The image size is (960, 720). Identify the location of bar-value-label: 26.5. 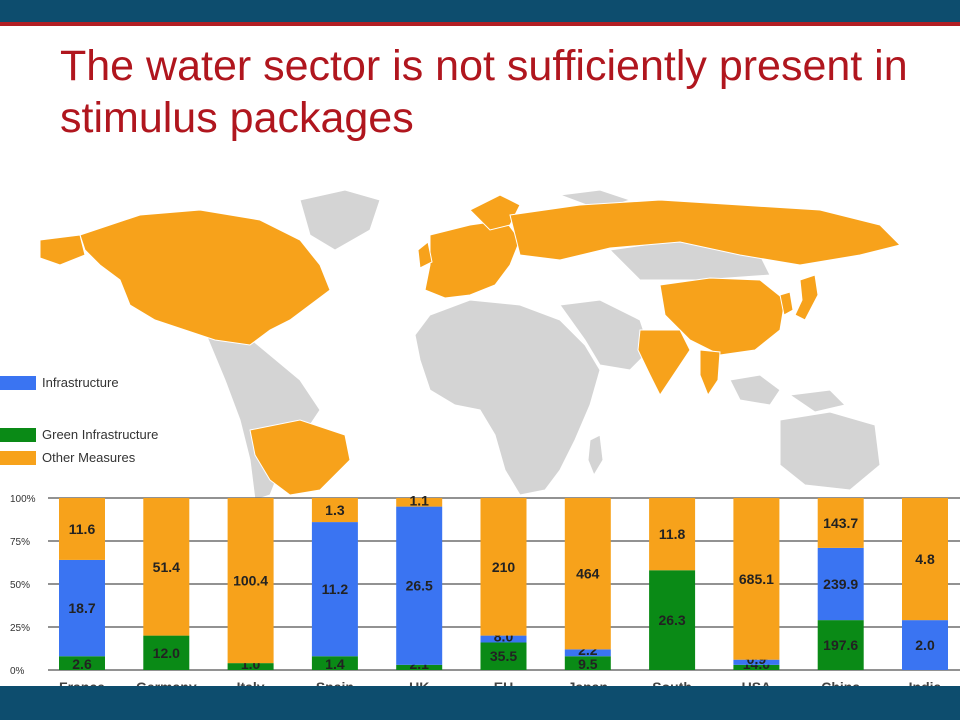
(419, 586).